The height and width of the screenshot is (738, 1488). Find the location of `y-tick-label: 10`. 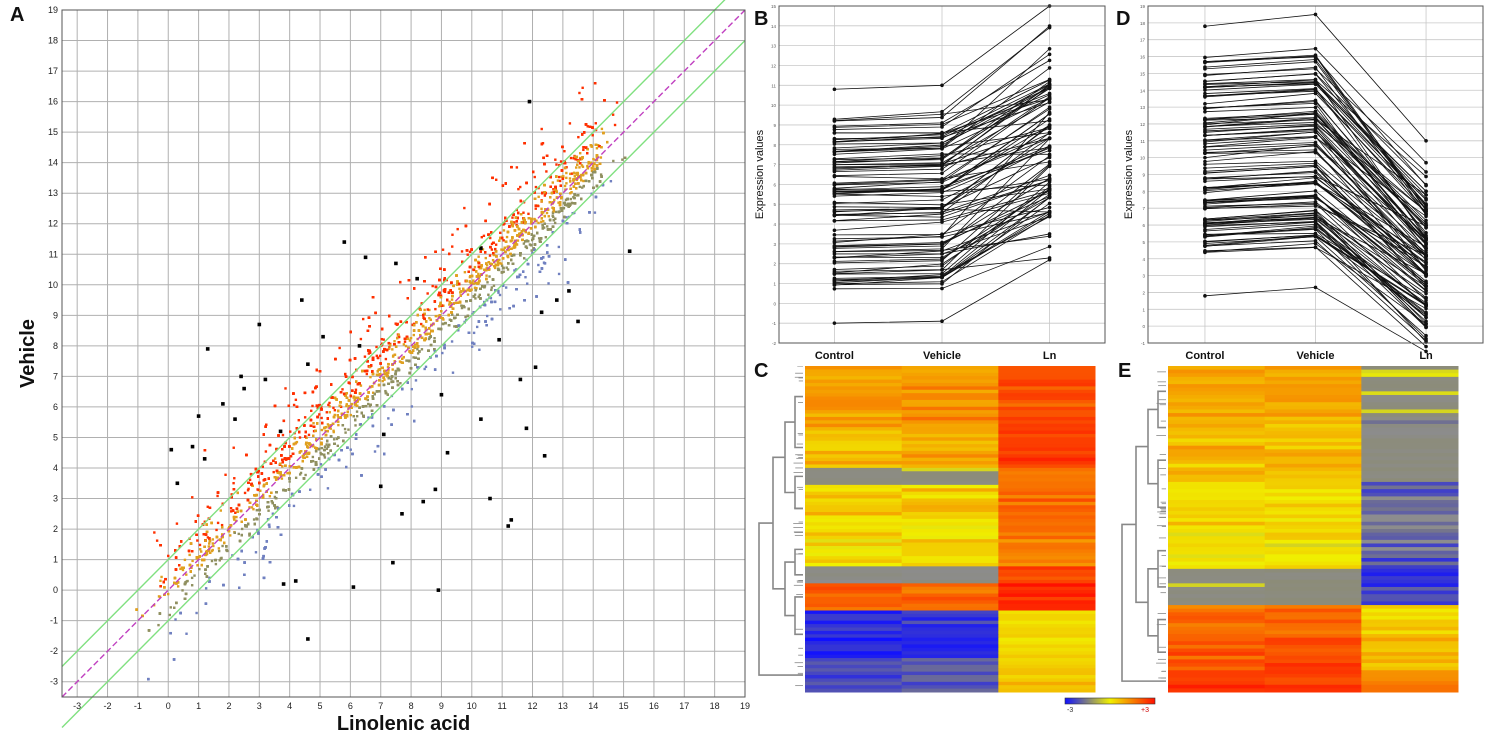

y-tick-label: 10 is located at coordinates (53, 285).